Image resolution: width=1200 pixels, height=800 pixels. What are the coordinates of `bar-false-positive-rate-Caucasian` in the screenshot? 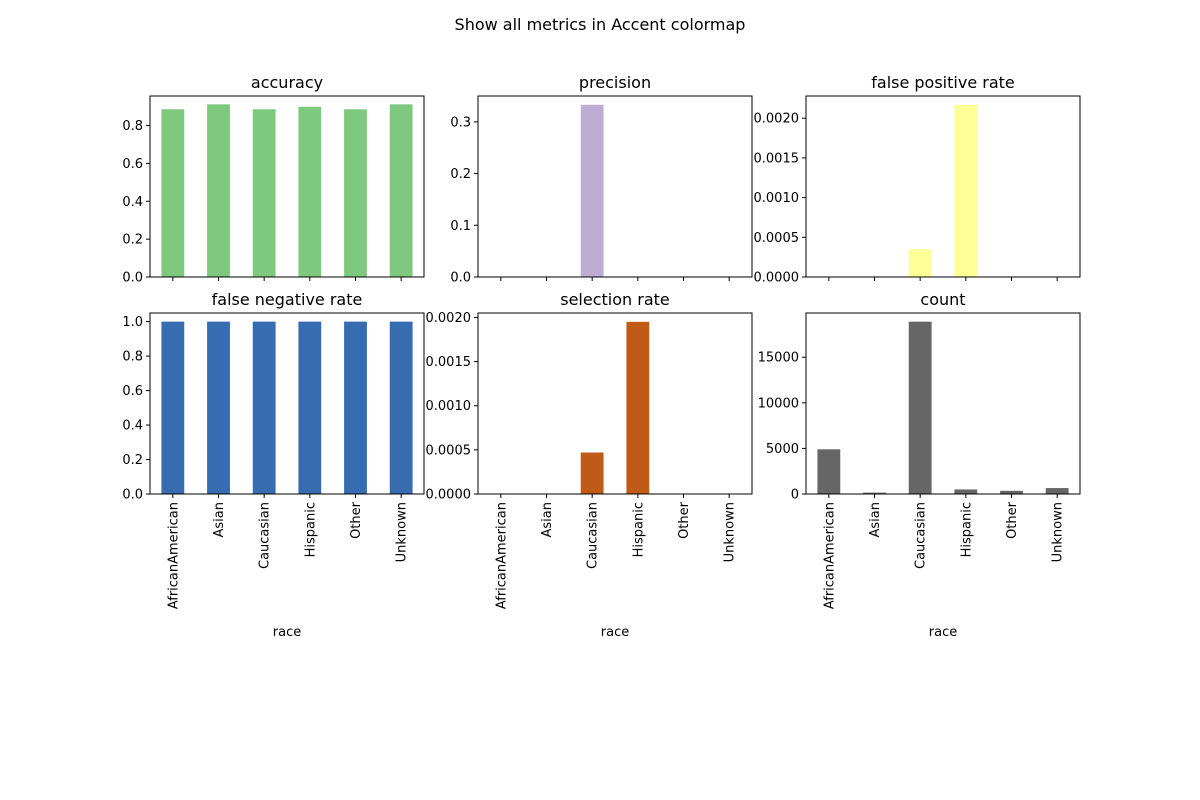 It's located at (920, 263).